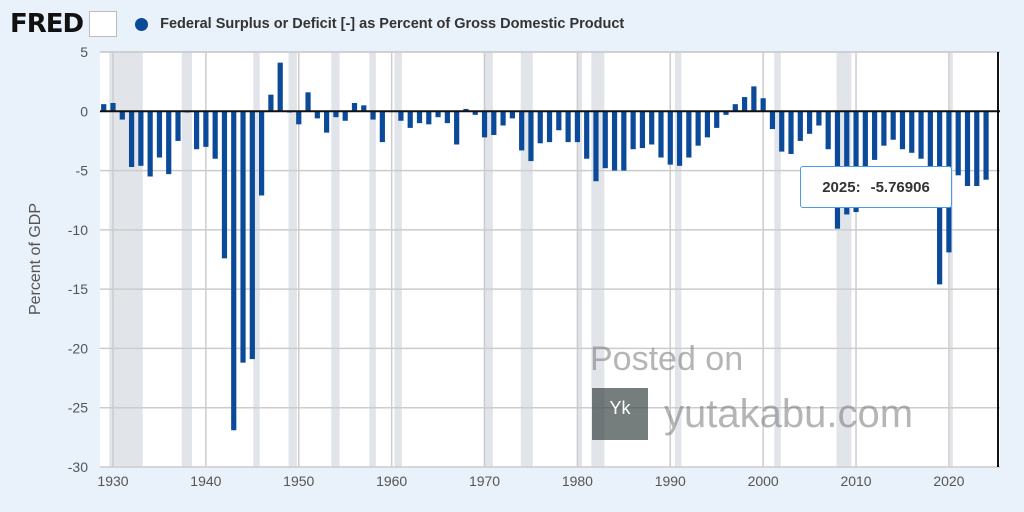 The height and width of the screenshot is (512, 1024). Describe the element at coordinates (178, 126) in the screenshot. I see `bar-1937` at that location.